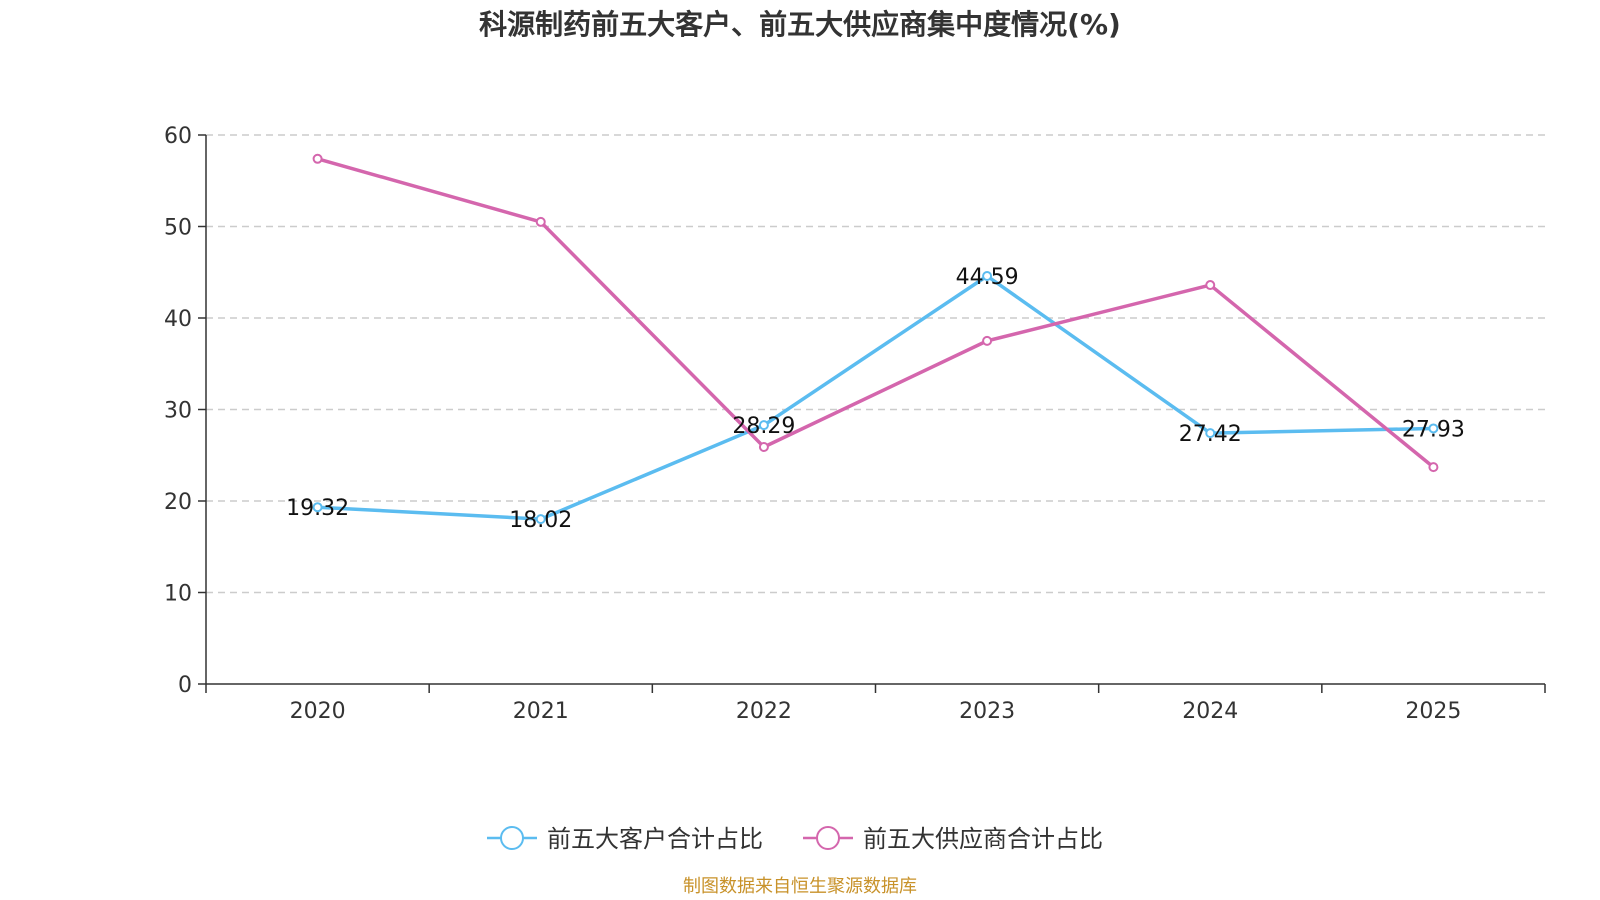  I want to click on x-tick-label: 2020, so click(318, 711).